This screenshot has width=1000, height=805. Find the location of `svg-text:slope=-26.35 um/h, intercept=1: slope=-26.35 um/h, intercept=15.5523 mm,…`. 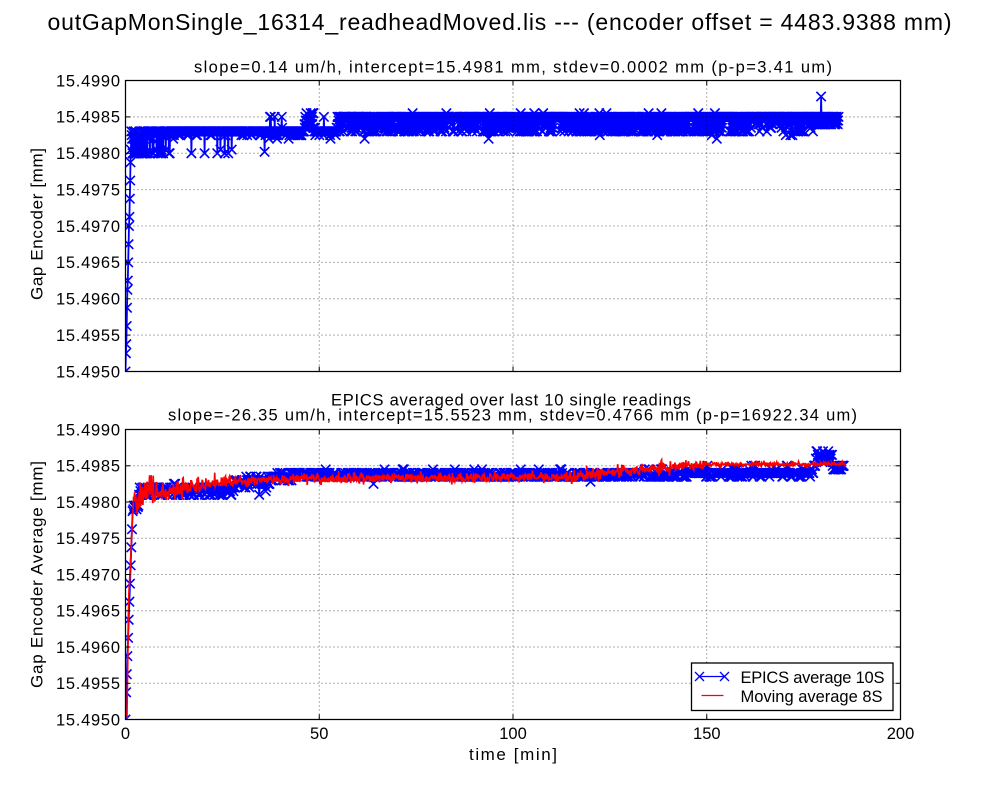

svg-text:slope=-26.35 um/h, intercept=1: slope=-26.35 um/h, intercept=15.5523 mm,… is located at coordinates (512, 416).